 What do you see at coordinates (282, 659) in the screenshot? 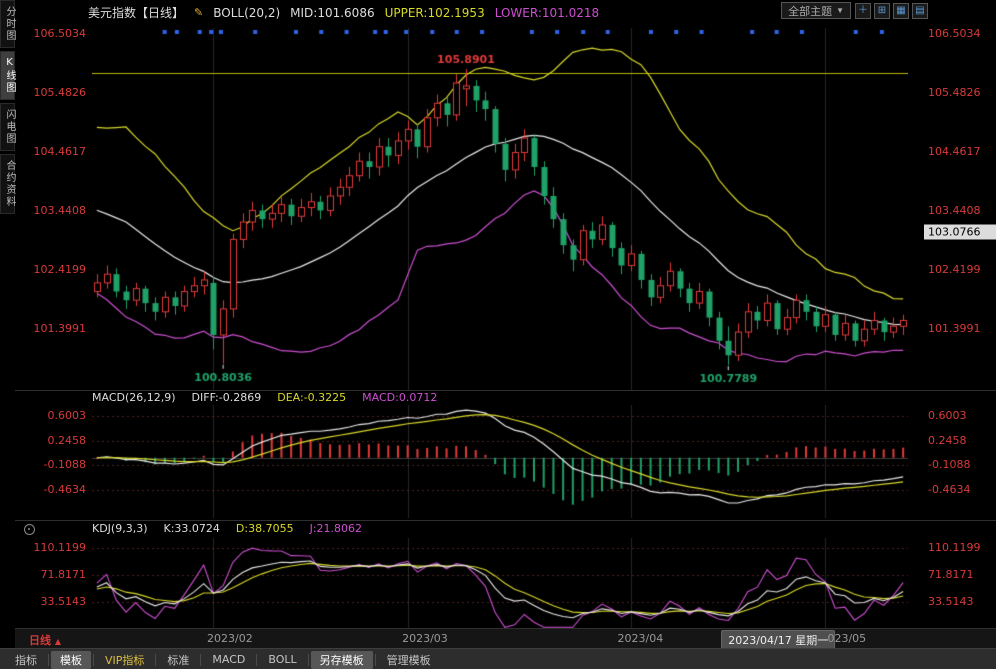
I see `toolbar-item-6: BOLL` at bounding box center [282, 659].